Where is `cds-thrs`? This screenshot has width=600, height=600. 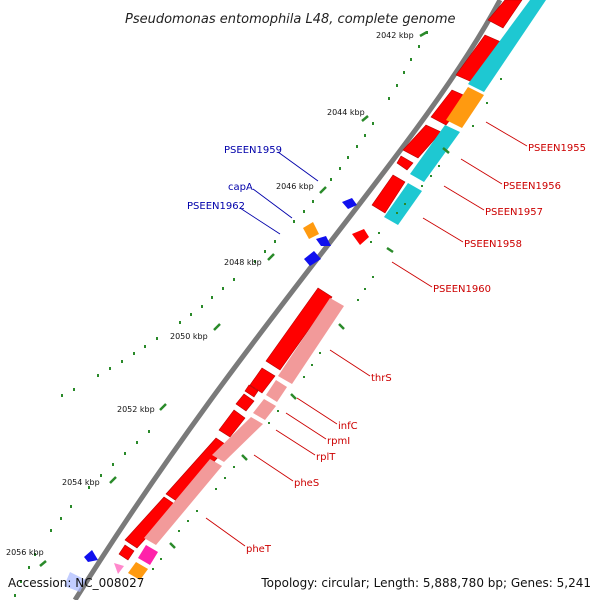
cds-thrs is located at coordinates (299, 329).